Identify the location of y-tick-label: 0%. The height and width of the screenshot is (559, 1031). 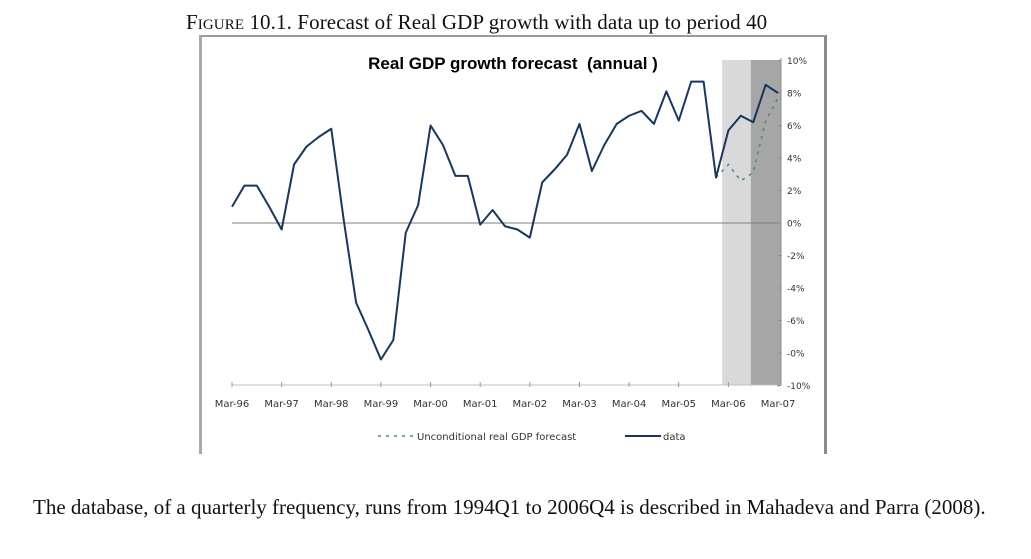
(794, 225).